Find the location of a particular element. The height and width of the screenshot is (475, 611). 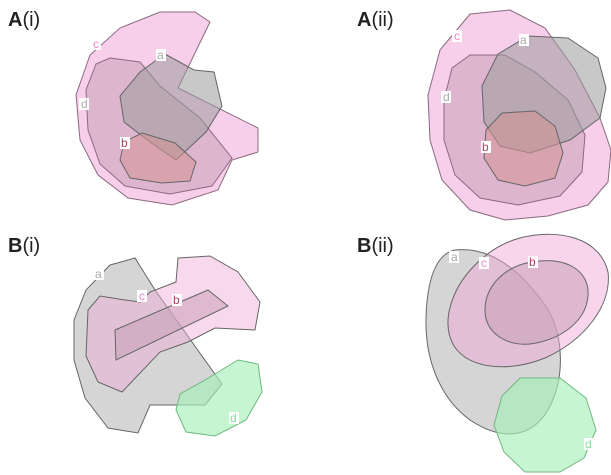

panel-a-ii-title: A(ii) is located at coordinates (375, 20).